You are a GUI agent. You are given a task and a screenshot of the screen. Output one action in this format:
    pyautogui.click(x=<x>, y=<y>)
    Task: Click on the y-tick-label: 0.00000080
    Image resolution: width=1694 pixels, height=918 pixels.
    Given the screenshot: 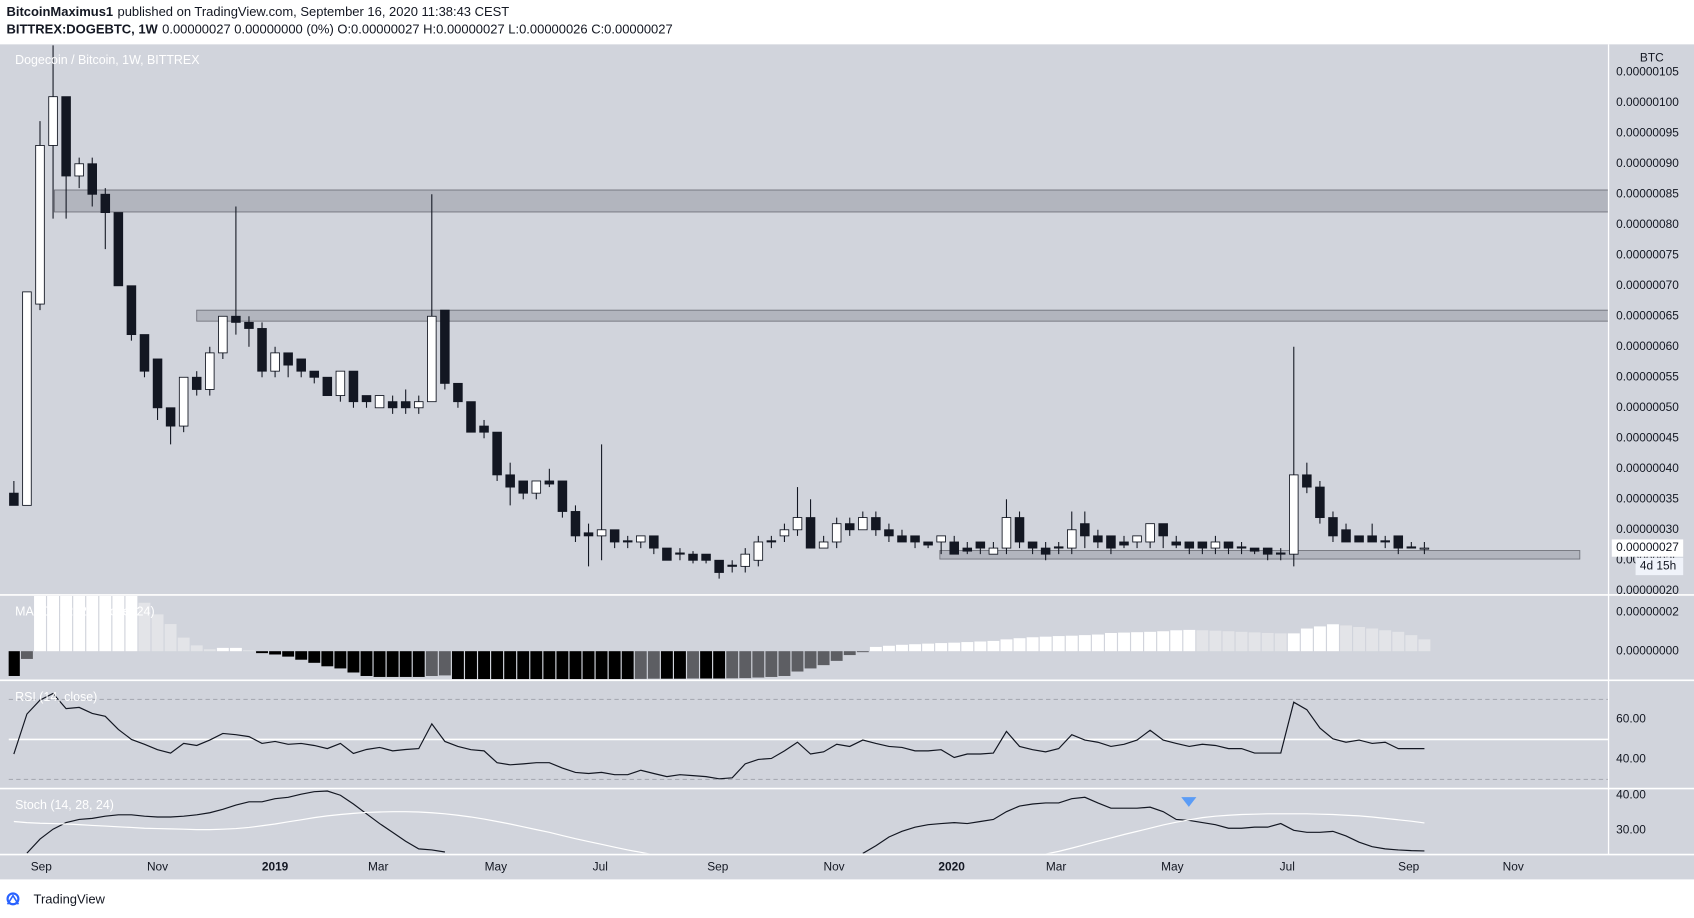 What is the action you would take?
    pyautogui.click(x=1647, y=224)
    